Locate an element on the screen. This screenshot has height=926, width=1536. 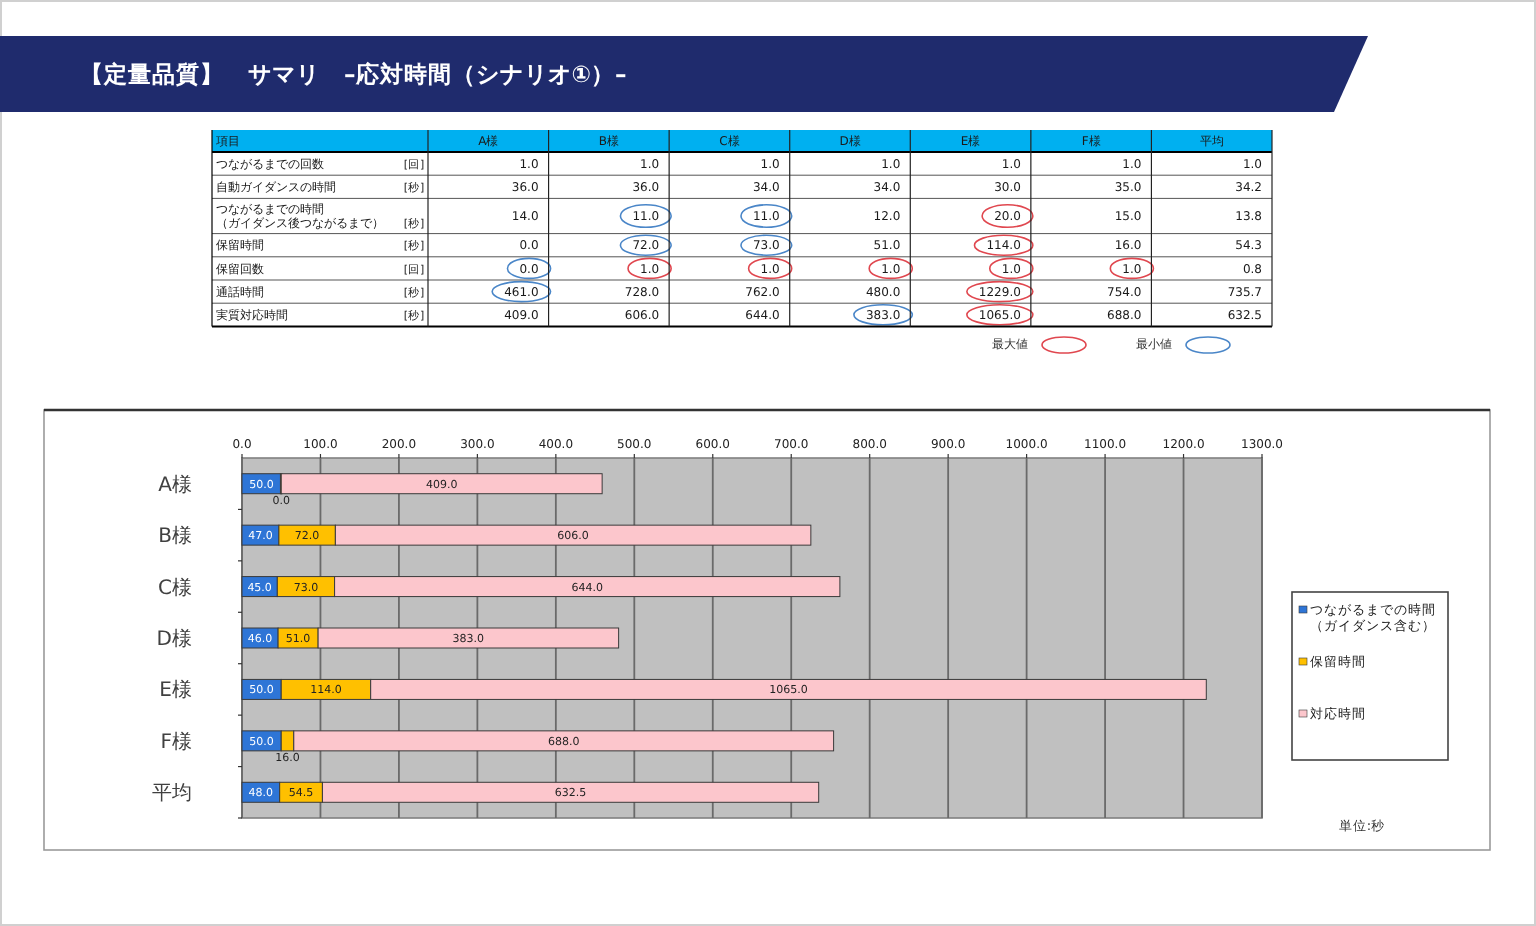
y-tick-label: E様 is located at coordinates (175, 690).